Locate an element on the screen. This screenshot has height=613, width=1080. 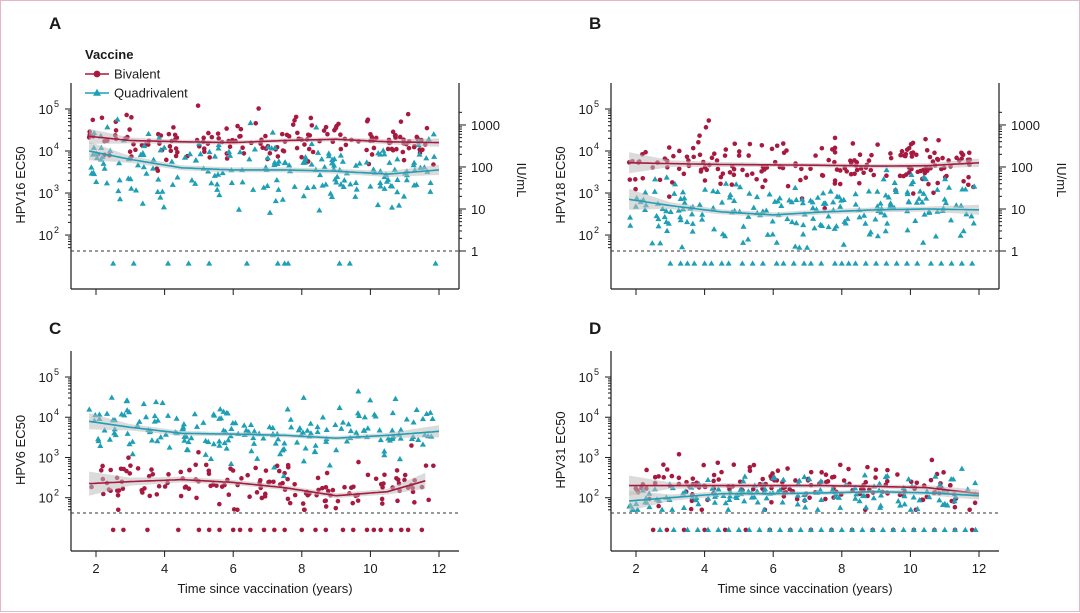
y2-tick-label: 10 is located at coordinates (478, 209).